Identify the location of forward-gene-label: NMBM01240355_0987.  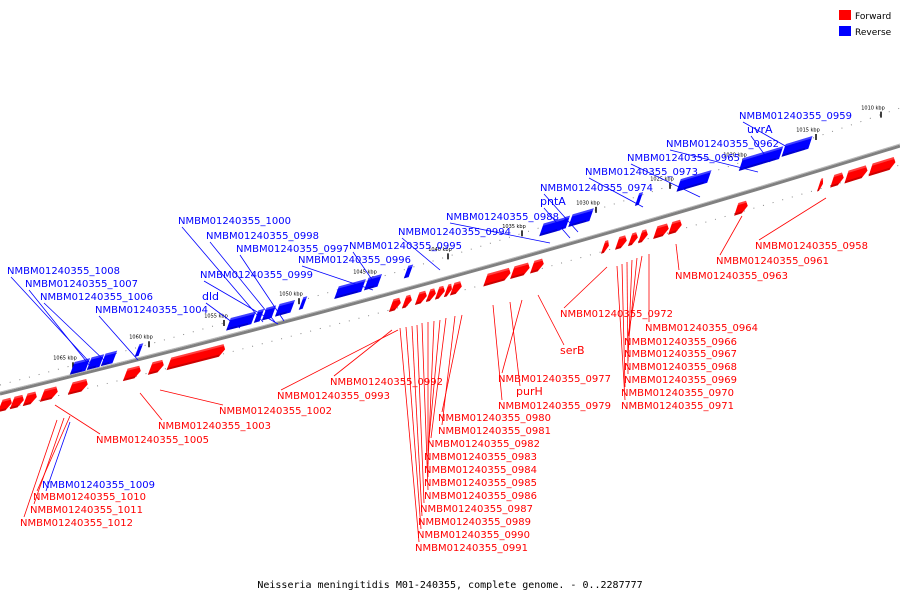
(476, 509).